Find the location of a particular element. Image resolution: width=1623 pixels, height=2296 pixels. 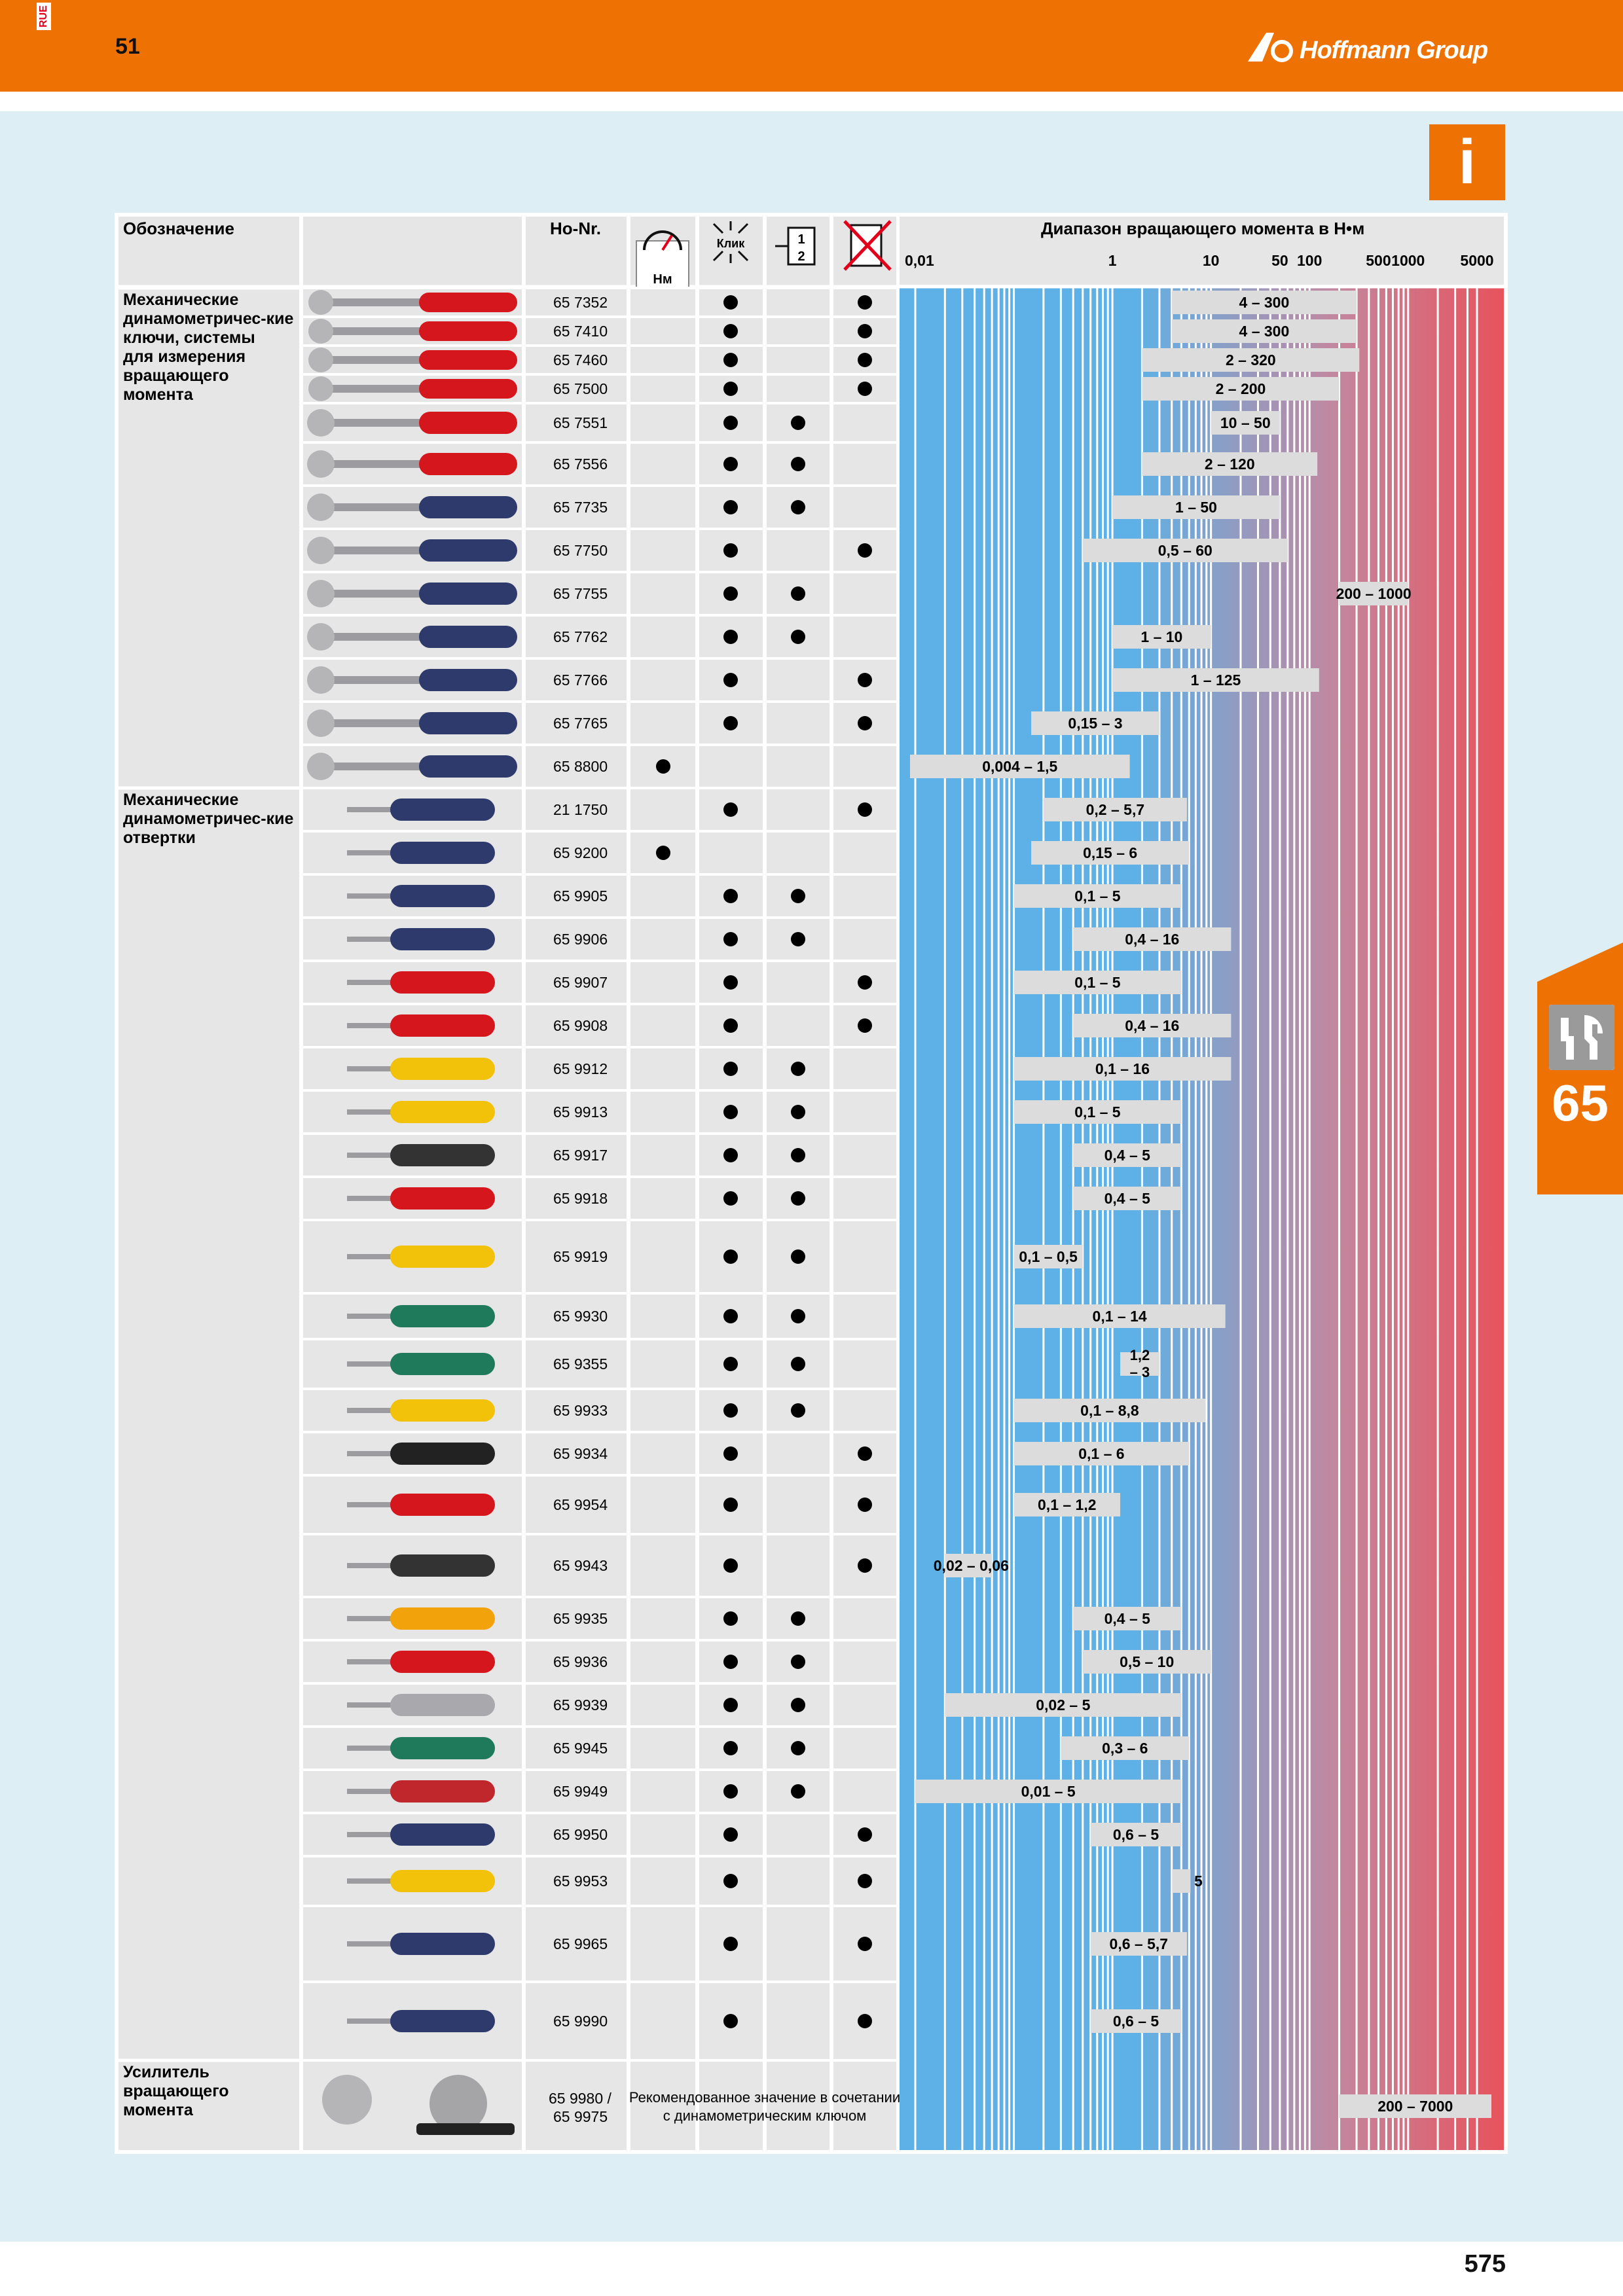

table-row: 65 9913 0,1 – 5 is located at coordinates (741, 1106).